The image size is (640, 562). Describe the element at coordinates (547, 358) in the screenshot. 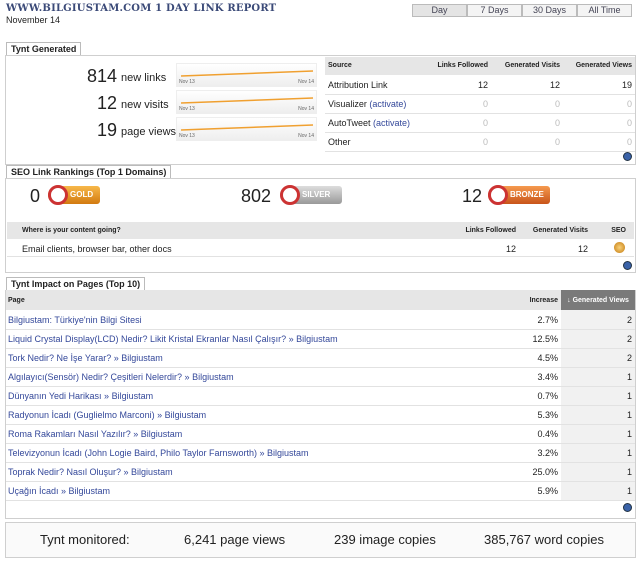

I see `increase: 4.5%` at that location.